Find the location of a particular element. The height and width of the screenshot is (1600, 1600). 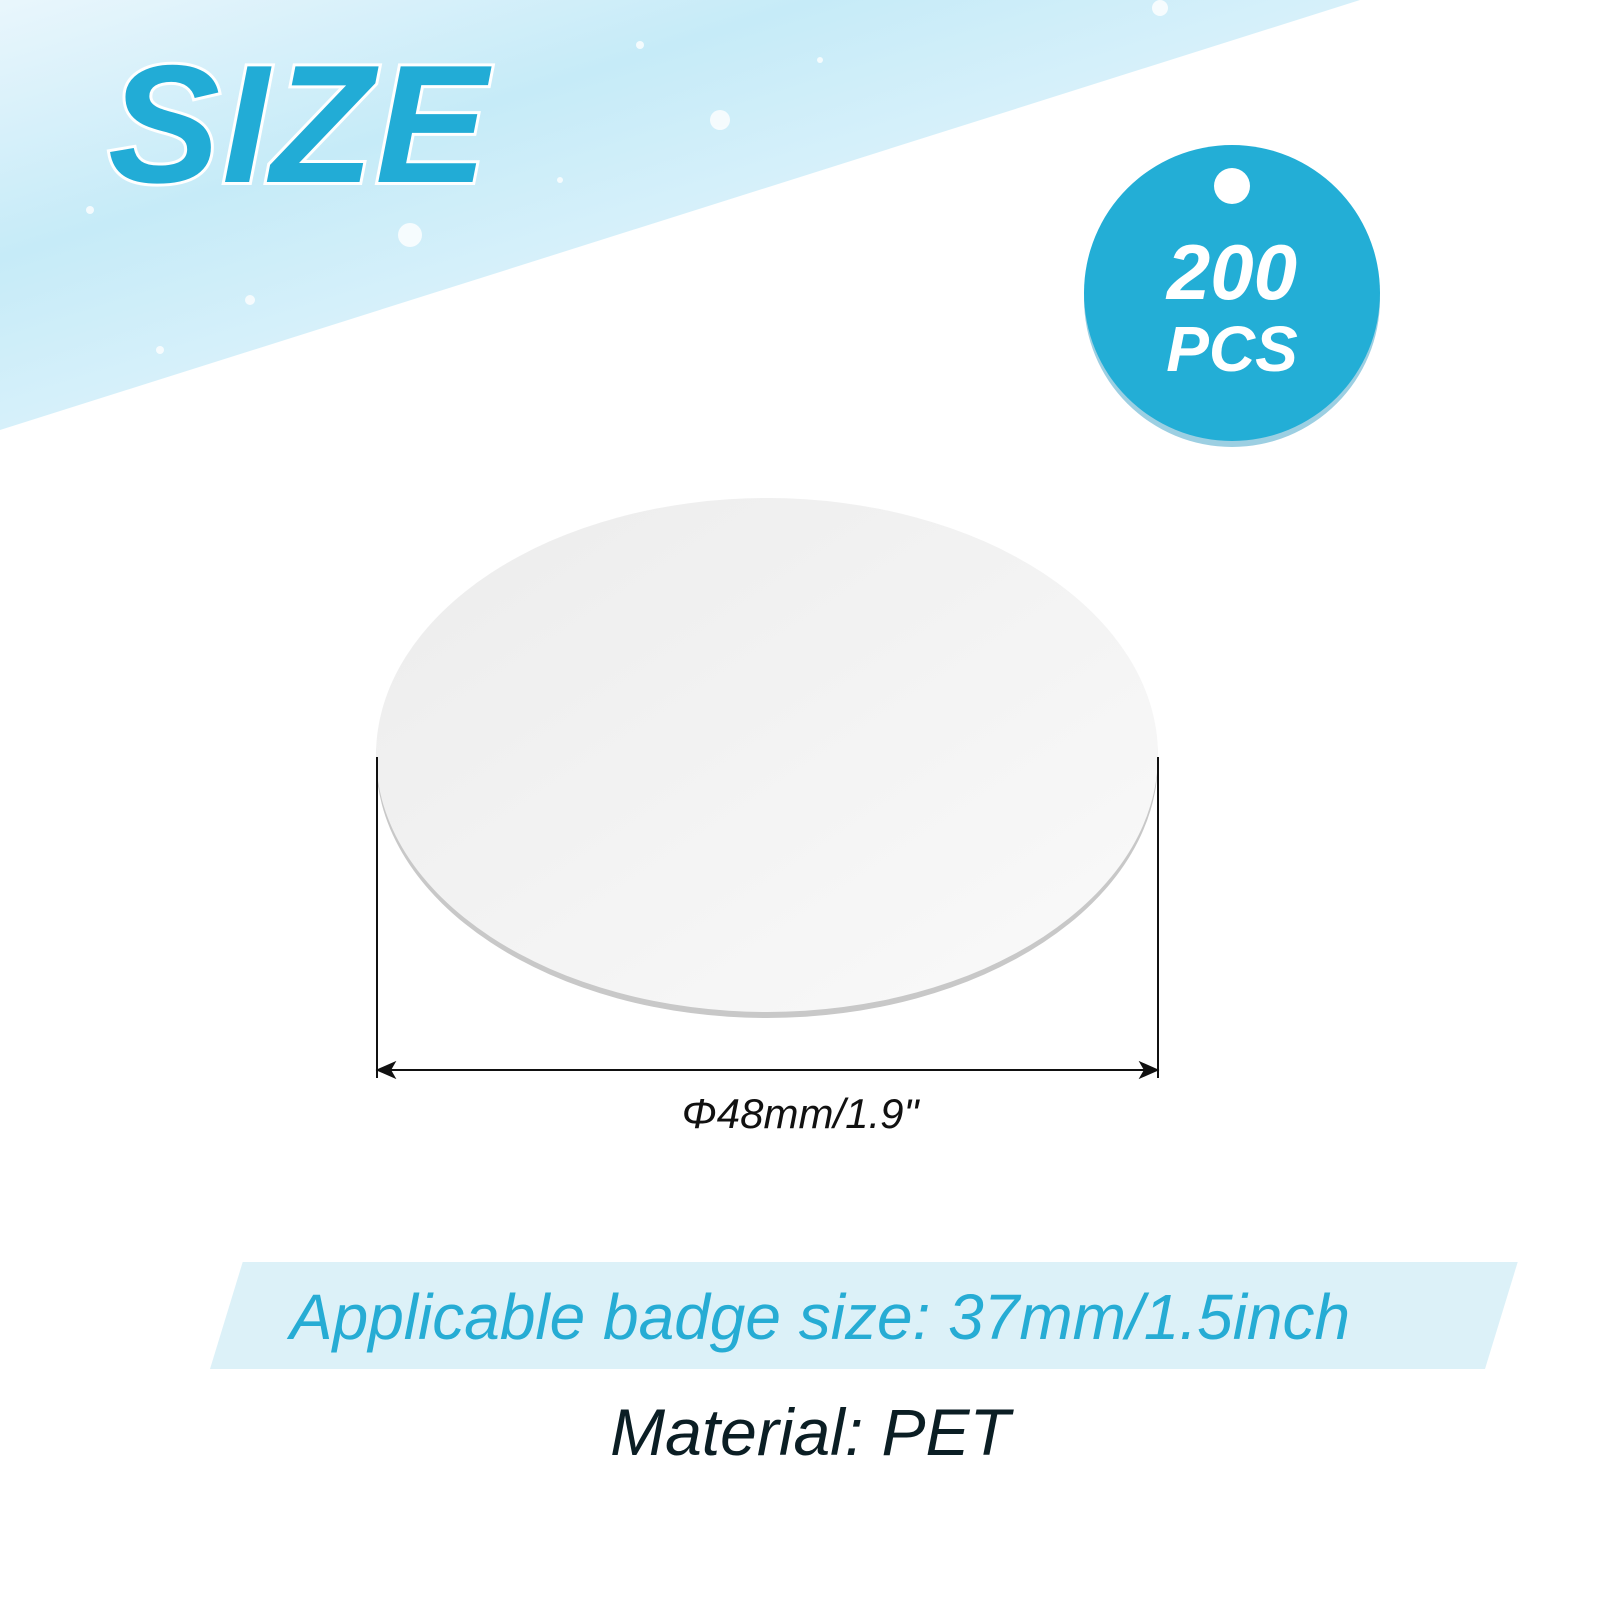

quantity-unit: PCS is located at coordinates (1232, 349).